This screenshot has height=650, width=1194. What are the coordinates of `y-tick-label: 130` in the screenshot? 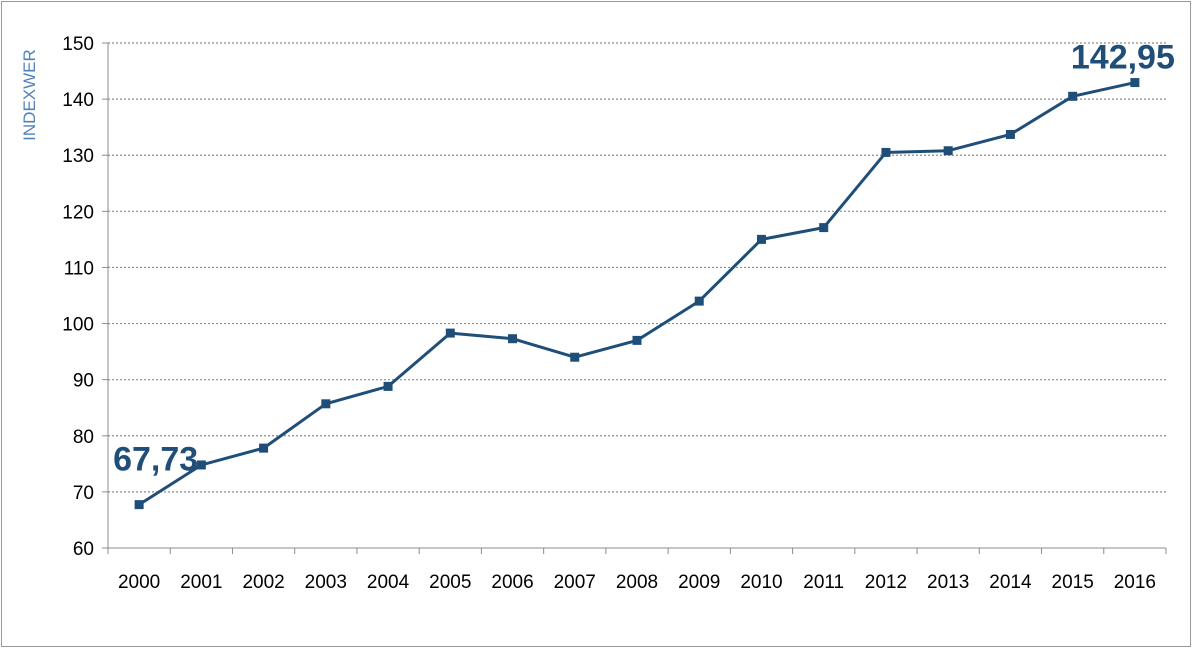 It's located at (78, 156).